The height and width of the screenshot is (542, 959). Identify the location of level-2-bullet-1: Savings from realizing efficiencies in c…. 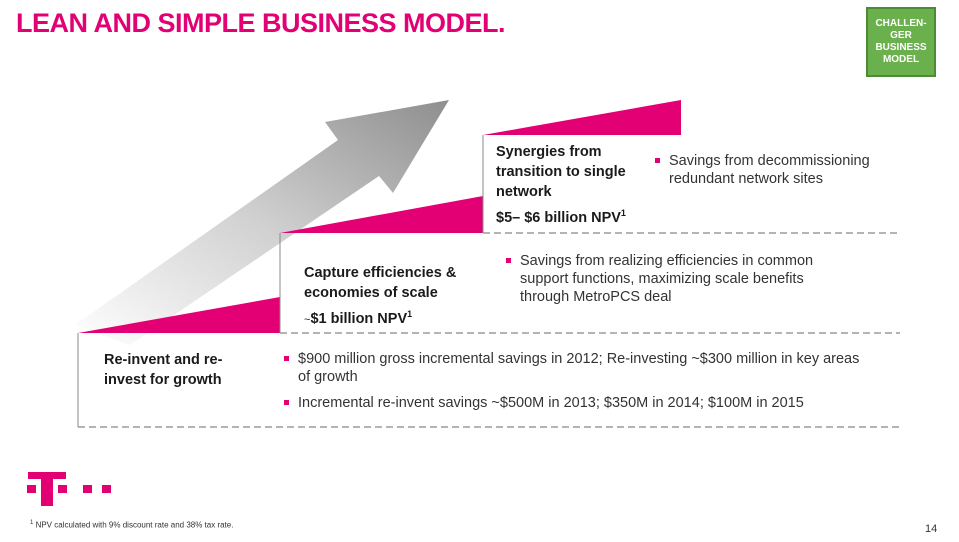
(678, 279).